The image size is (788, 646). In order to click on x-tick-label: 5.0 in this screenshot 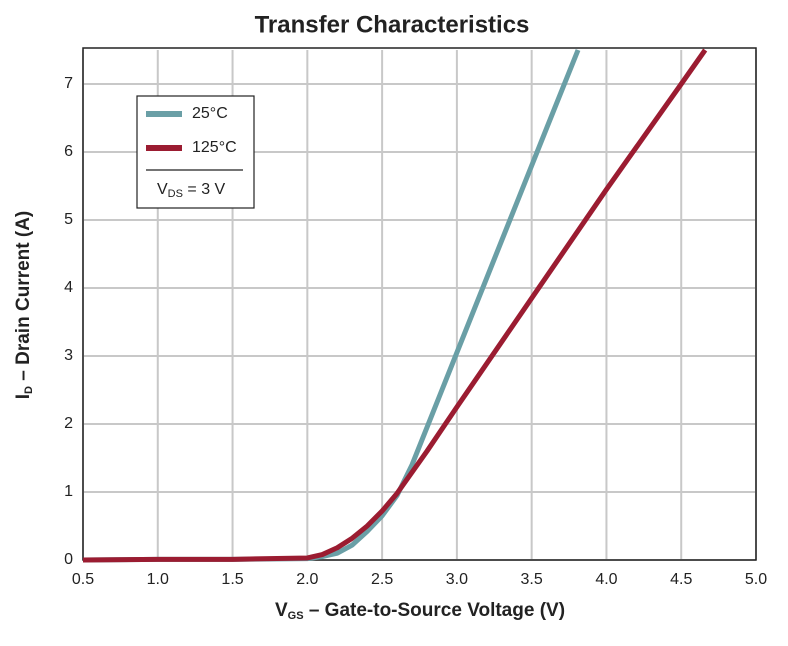, I will do `click(756, 579)`.